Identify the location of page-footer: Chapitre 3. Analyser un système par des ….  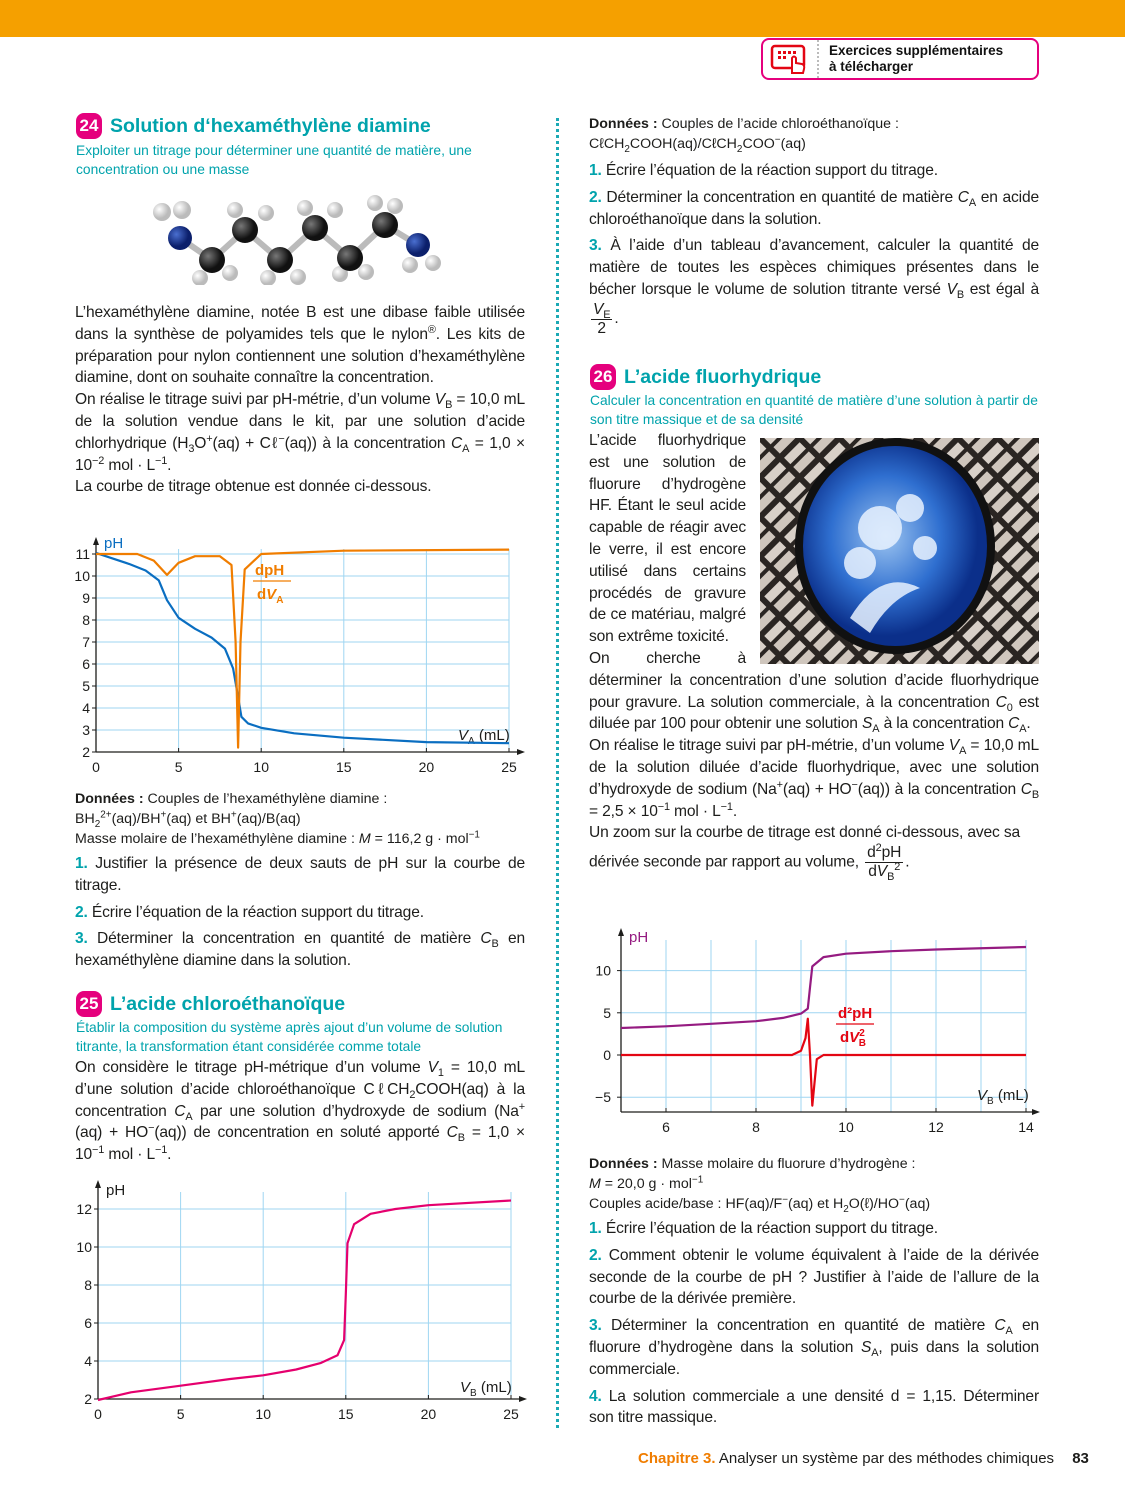
(863, 1458).